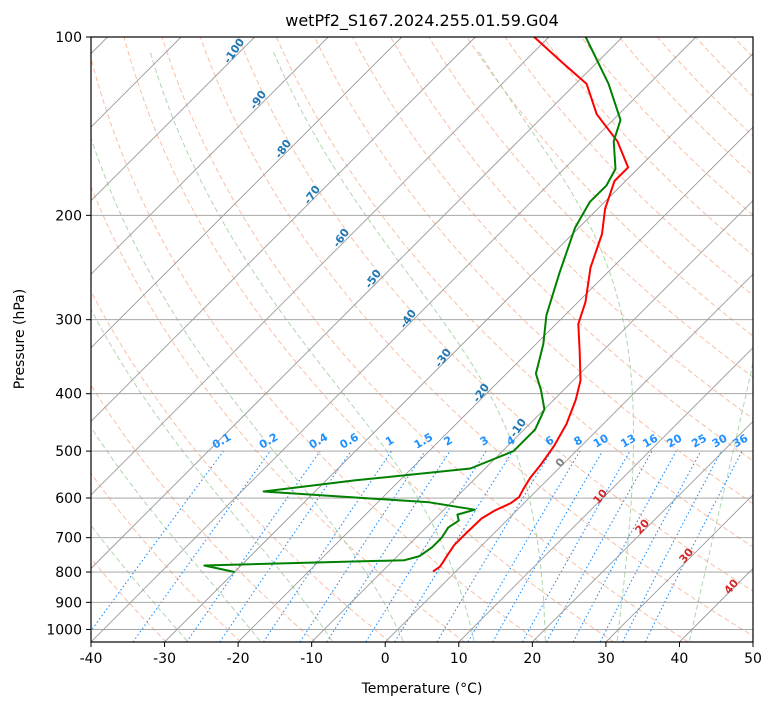 This screenshot has height=708, width=775. What do you see at coordinates (421, 654) in the screenshot?
I see `x-axis-ticks: -40 -30 -20 -10 0 10 20 30 40 50` at bounding box center [421, 654].